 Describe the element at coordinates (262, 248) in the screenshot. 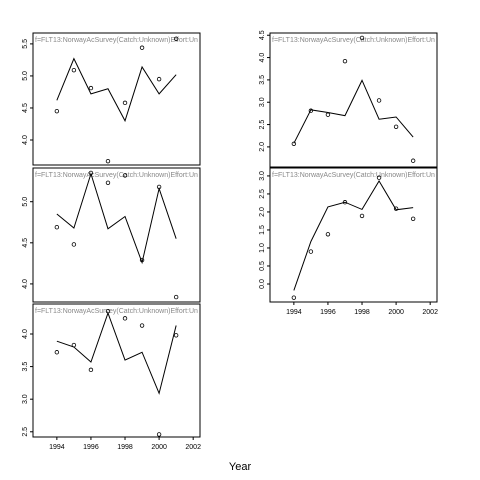

I see `y-tick-label: 1.0` at that location.